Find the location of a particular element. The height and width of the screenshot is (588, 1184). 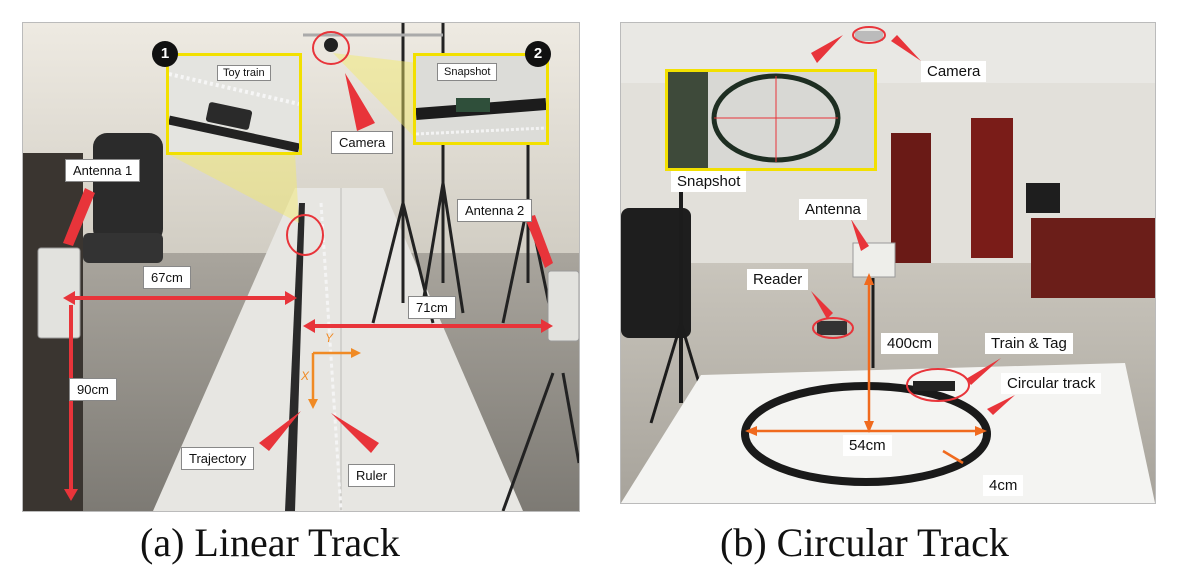

ruler-label: Ruler is located at coordinates (372, 475).